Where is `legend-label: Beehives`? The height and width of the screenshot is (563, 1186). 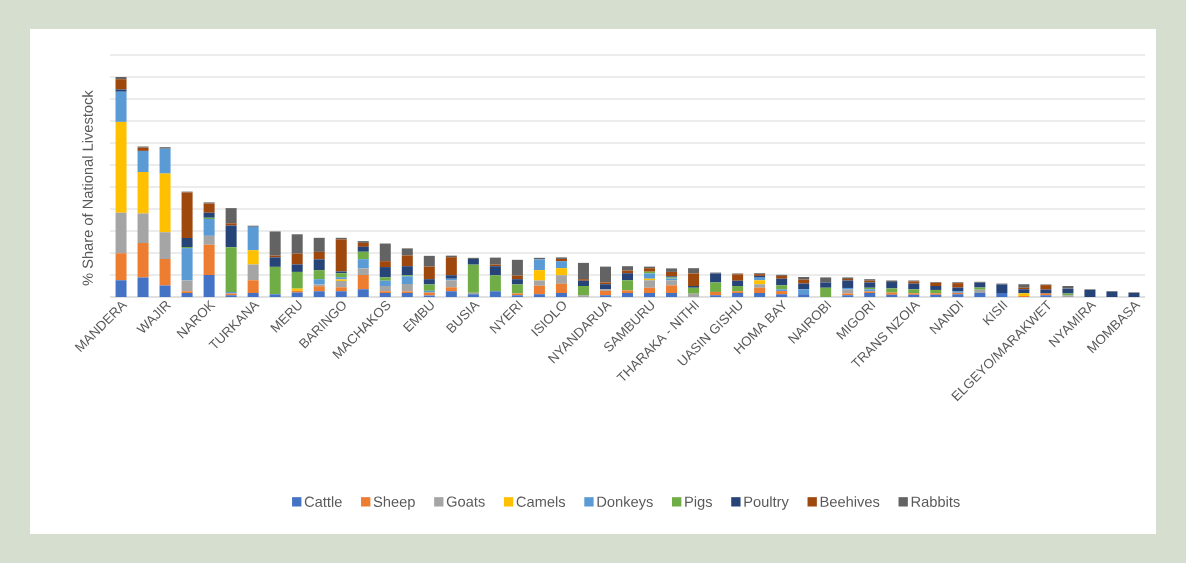 legend-label: Beehives is located at coordinates (850, 501).